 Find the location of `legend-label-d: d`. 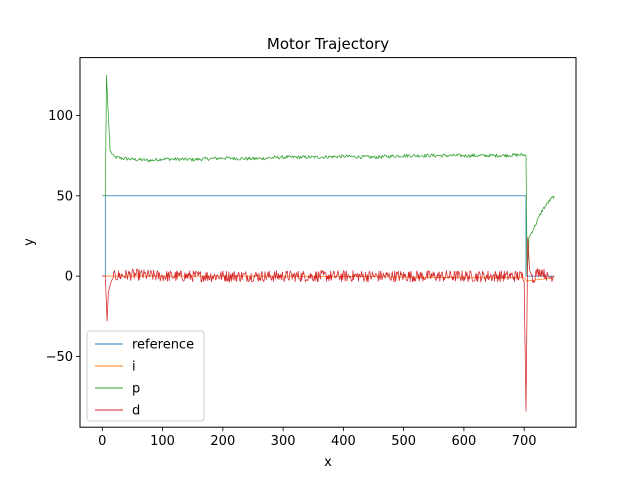

legend-label-d: d is located at coordinates (136, 411).